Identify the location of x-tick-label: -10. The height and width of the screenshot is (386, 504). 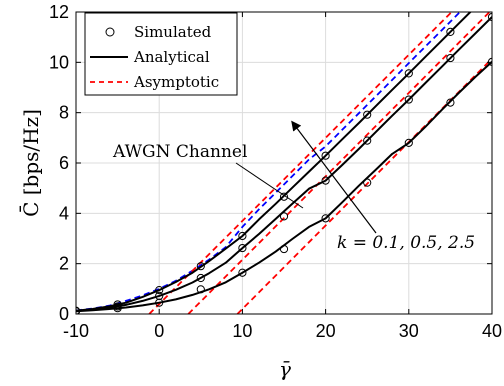
(76, 331).